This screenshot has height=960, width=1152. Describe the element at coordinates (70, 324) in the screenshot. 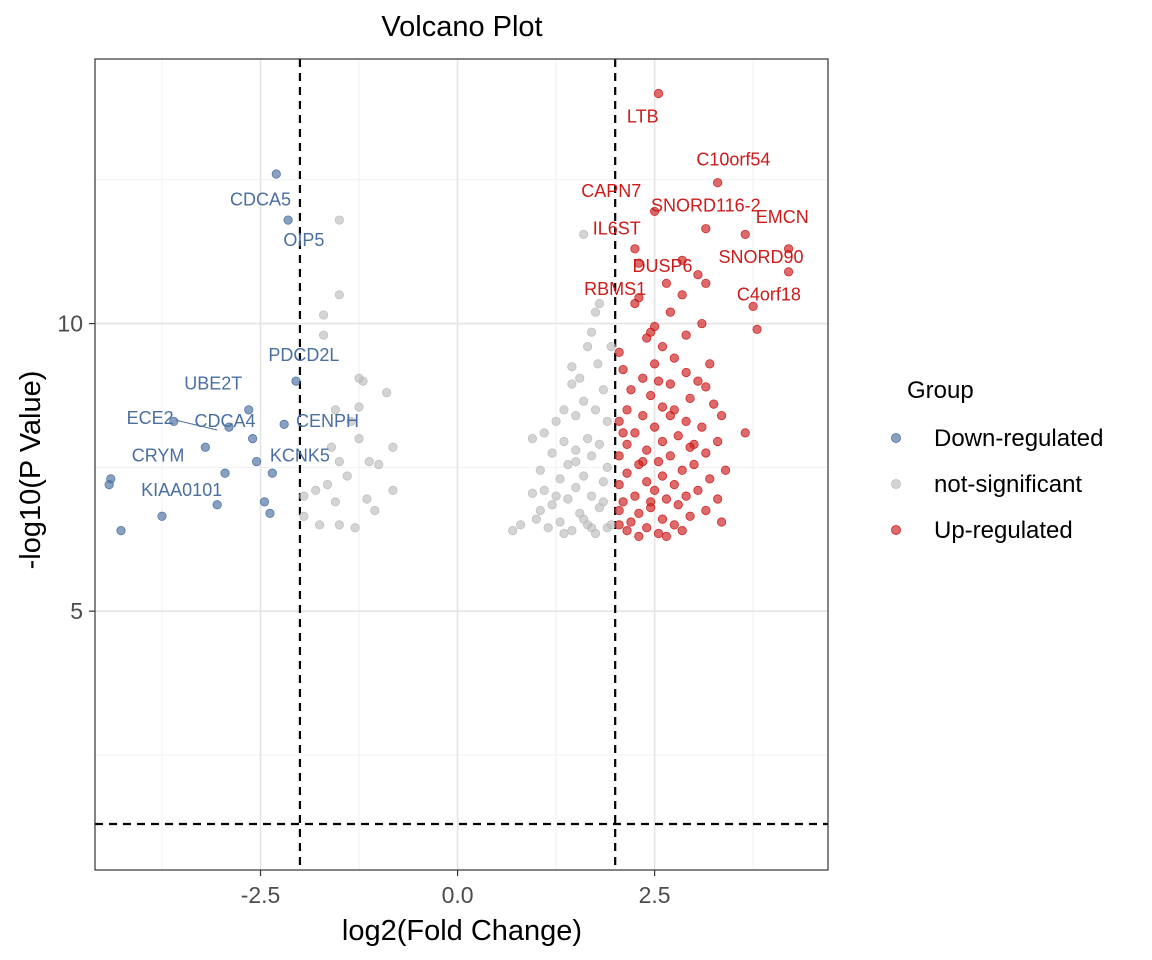

I see `y-tick-label: 10` at that location.